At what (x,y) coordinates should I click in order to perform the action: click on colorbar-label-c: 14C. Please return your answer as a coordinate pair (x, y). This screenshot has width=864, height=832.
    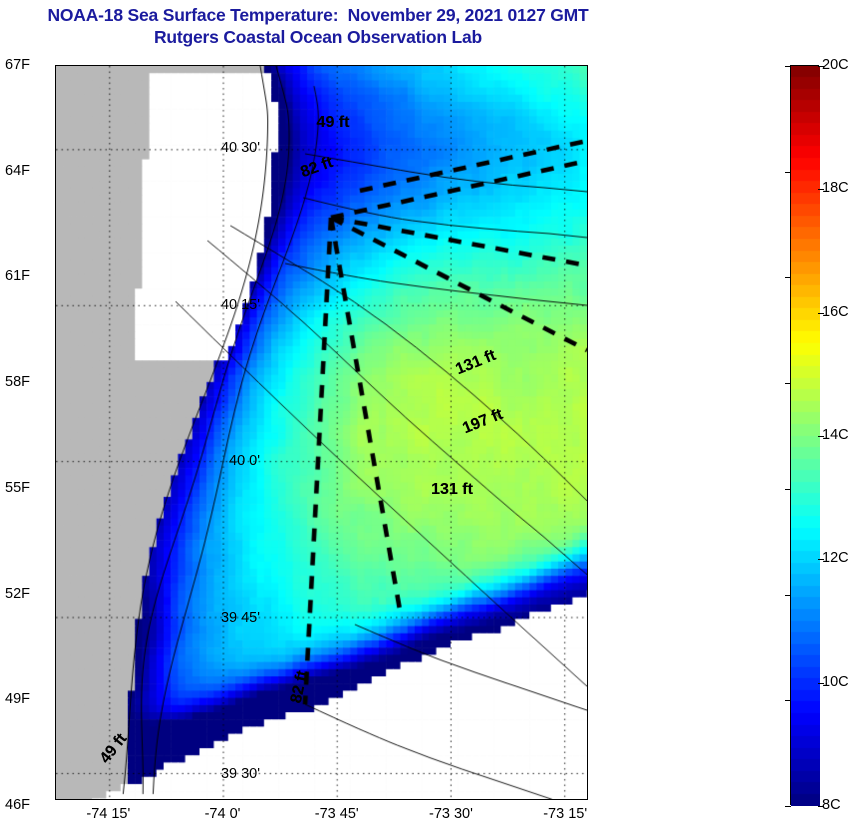
    Looking at the image, I should click on (835, 435).